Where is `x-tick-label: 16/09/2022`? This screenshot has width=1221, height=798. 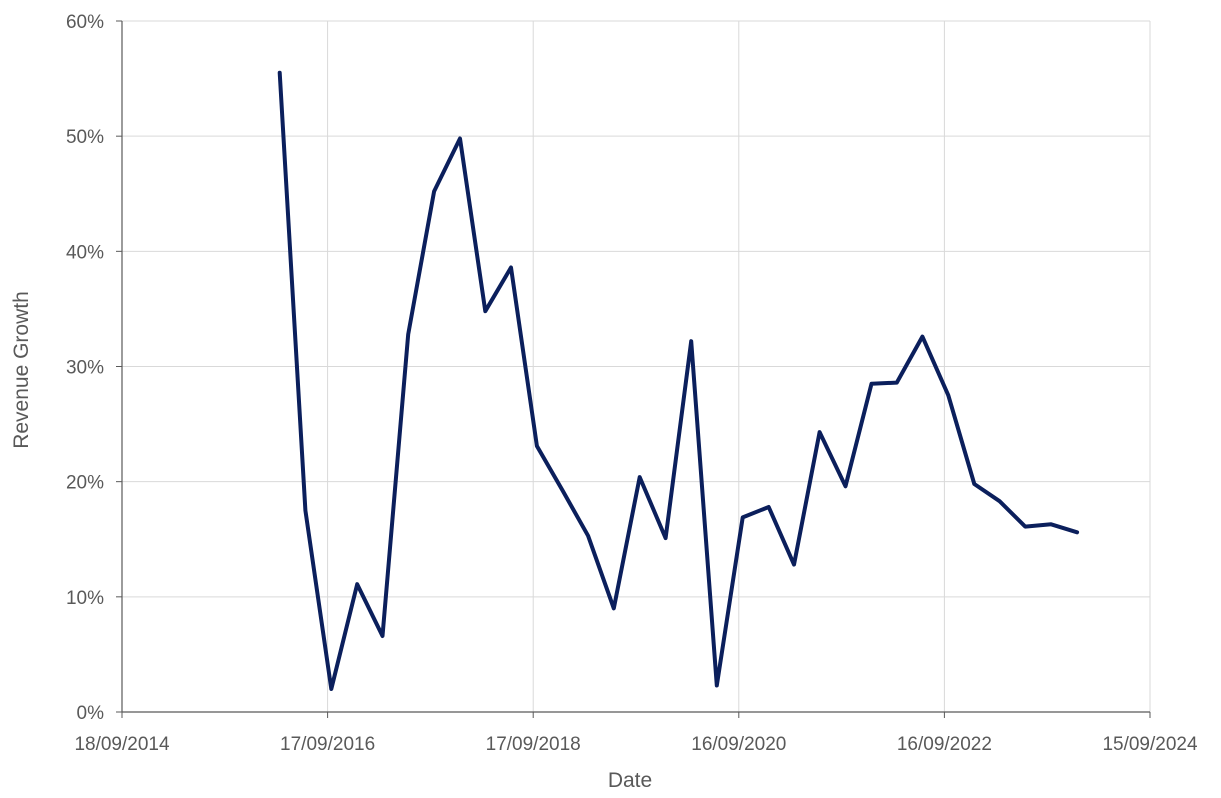 x-tick-label: 16/09/2022 is located at coordinates (944, 744).